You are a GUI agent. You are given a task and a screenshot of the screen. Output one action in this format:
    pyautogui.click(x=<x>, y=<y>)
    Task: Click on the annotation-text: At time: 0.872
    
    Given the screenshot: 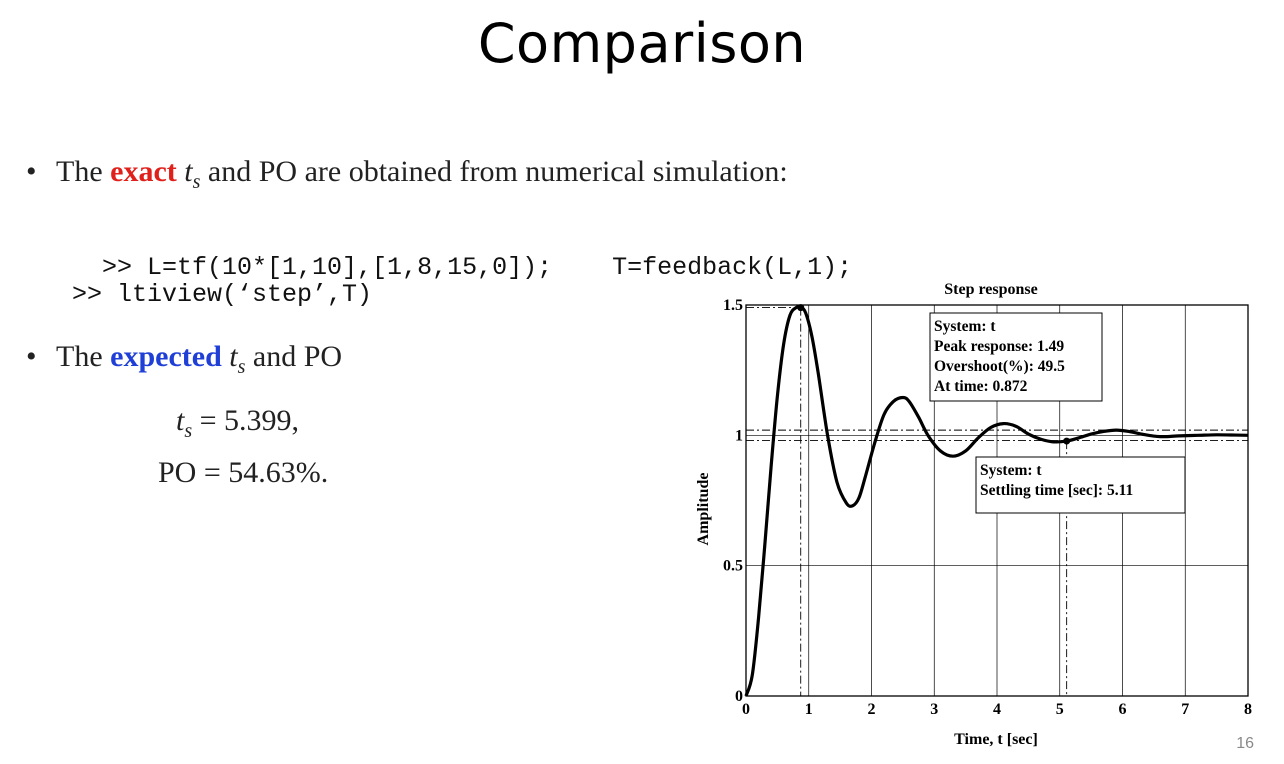 What is the action you would take?
    pyautogui.click(x=981, y=386)
    